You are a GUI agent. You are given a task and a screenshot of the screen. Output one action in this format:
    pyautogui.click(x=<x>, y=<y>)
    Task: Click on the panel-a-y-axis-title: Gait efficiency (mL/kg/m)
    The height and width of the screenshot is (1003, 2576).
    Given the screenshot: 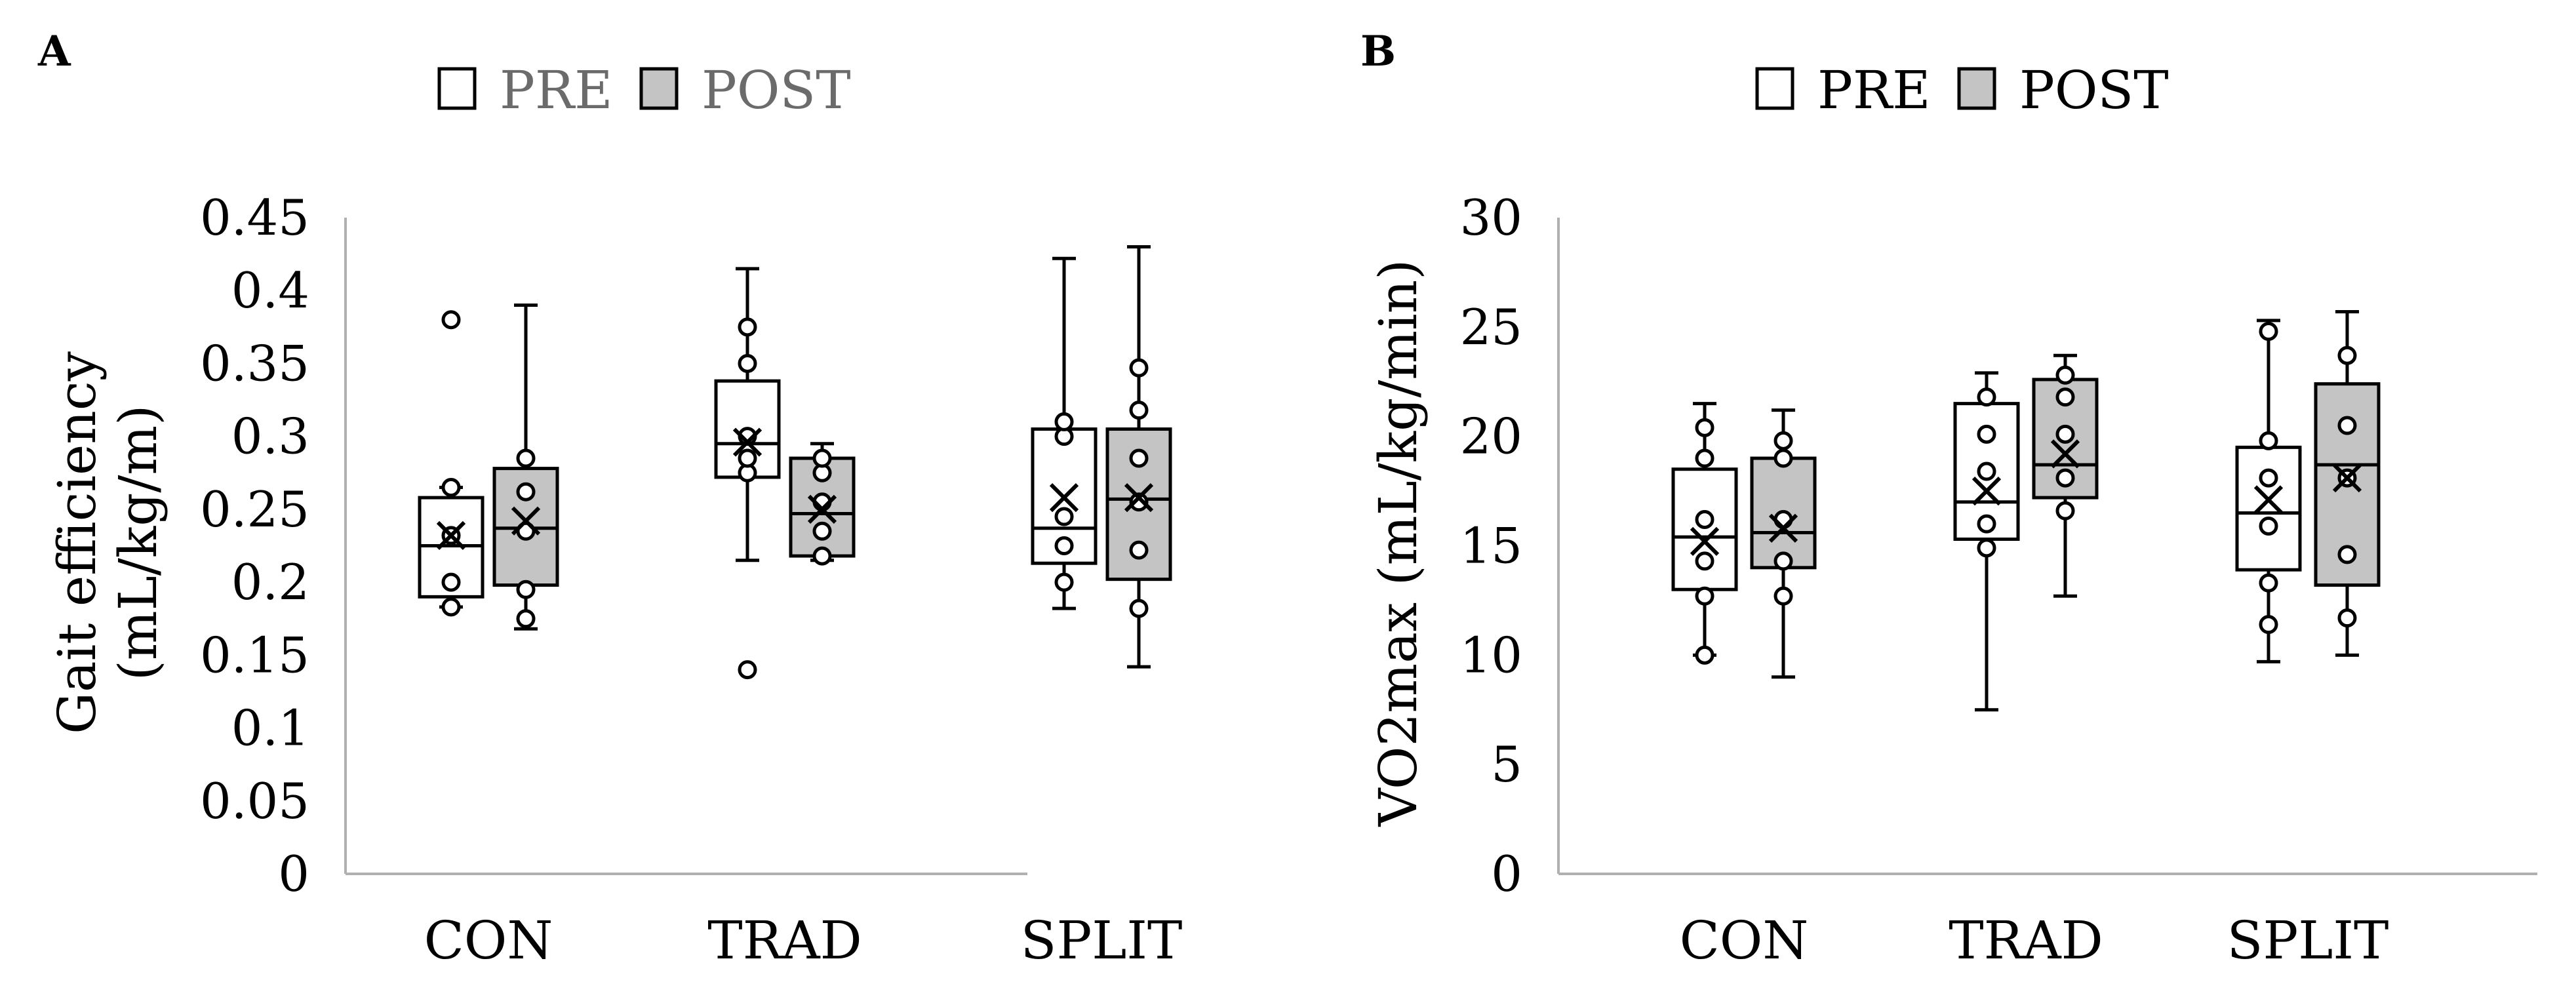 What is the action you would take?
    pyautogui.click(x=107, y=542)
    